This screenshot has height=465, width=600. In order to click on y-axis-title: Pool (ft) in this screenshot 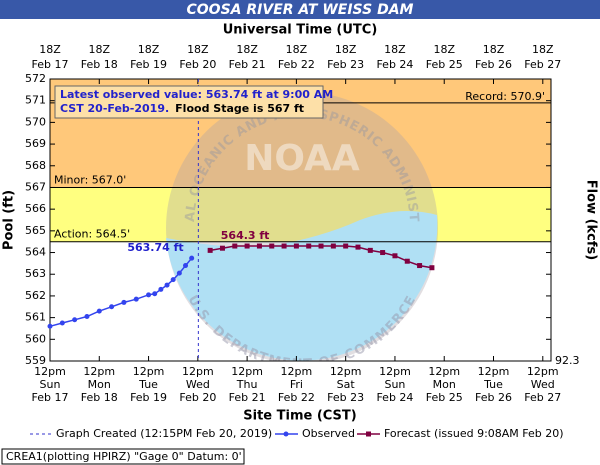, I will do `click(9, 220)`.